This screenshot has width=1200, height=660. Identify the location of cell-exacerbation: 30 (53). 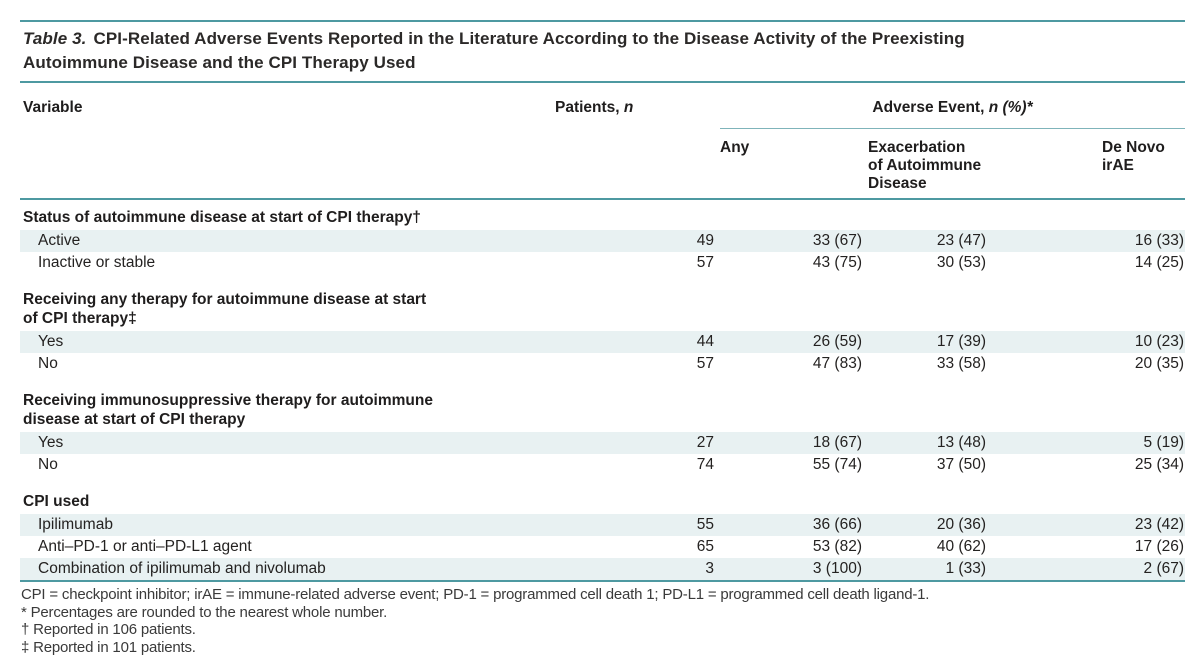
(961, 262).